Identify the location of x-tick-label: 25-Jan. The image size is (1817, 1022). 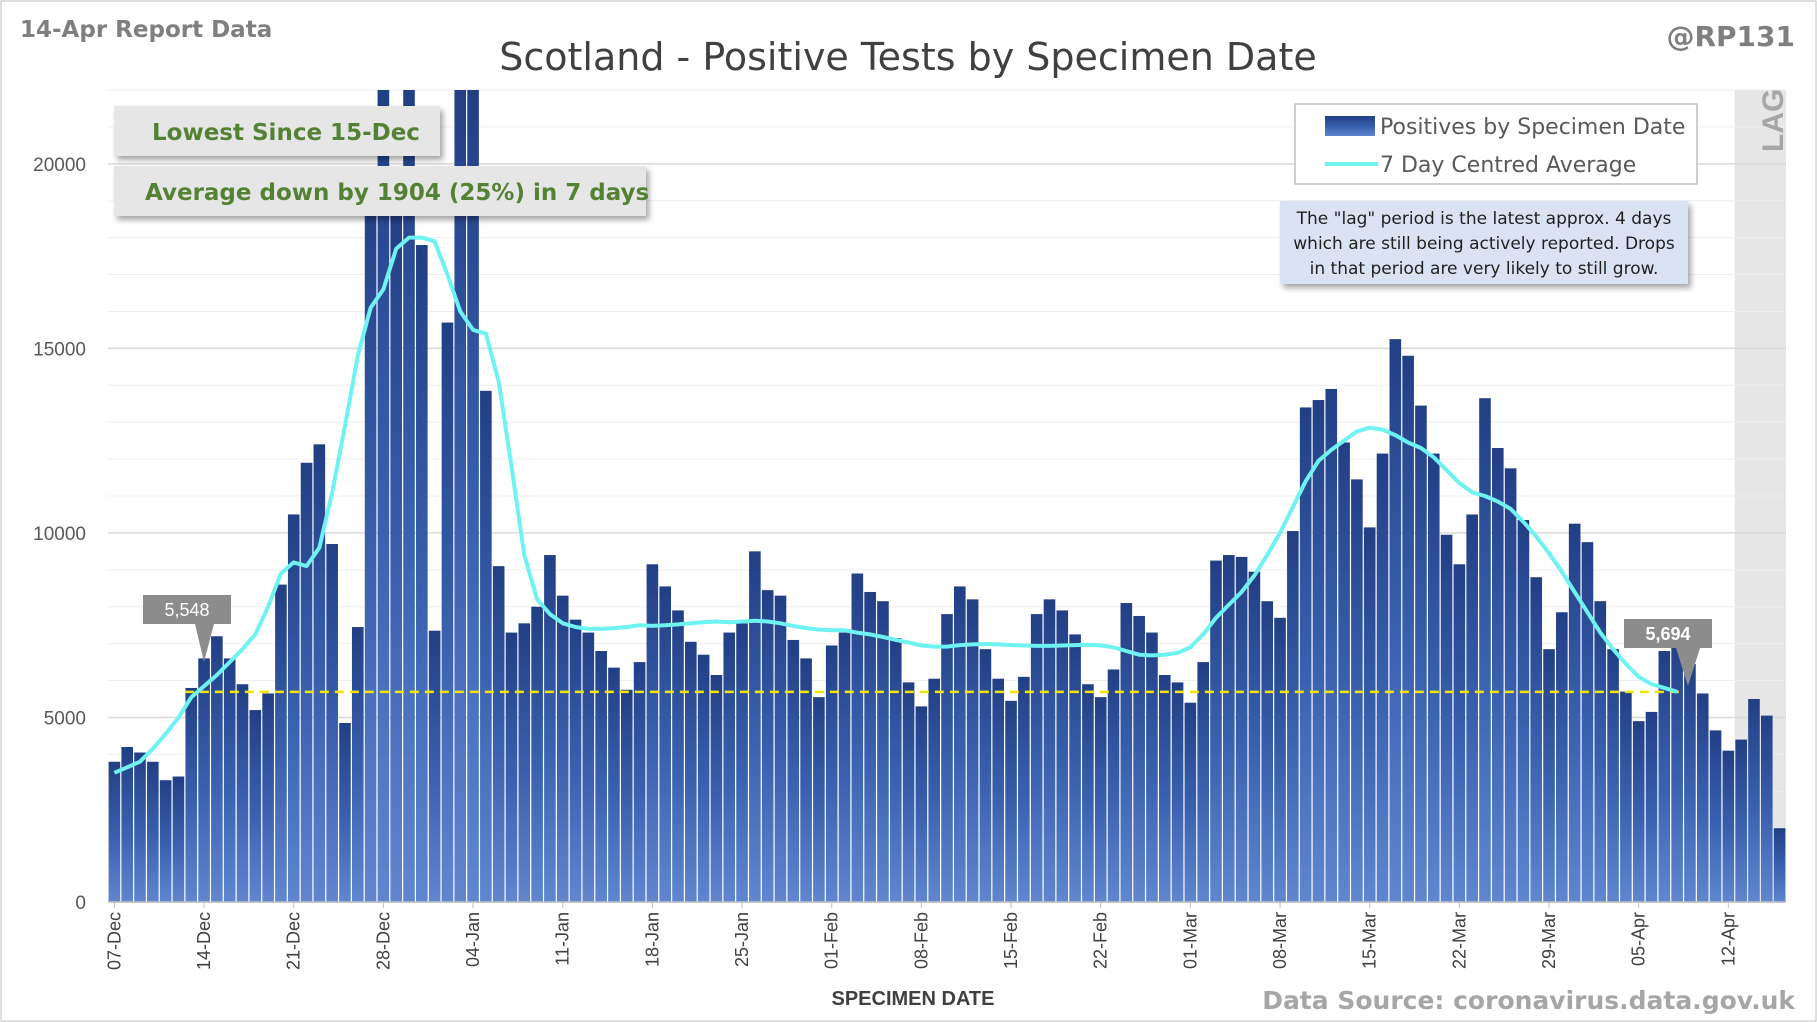
(742, 939).